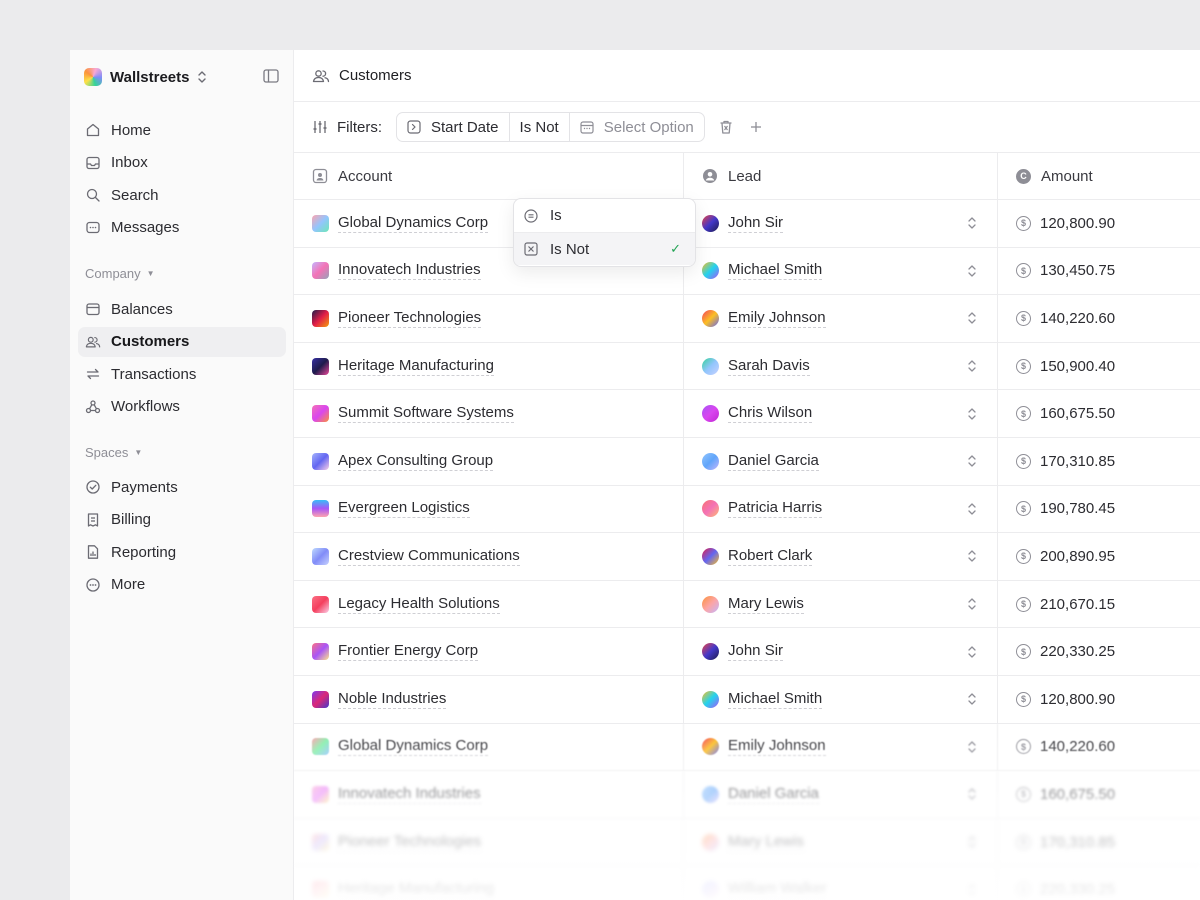  I want to click on lead-cell: Emily Johnson, so click(841, 747).